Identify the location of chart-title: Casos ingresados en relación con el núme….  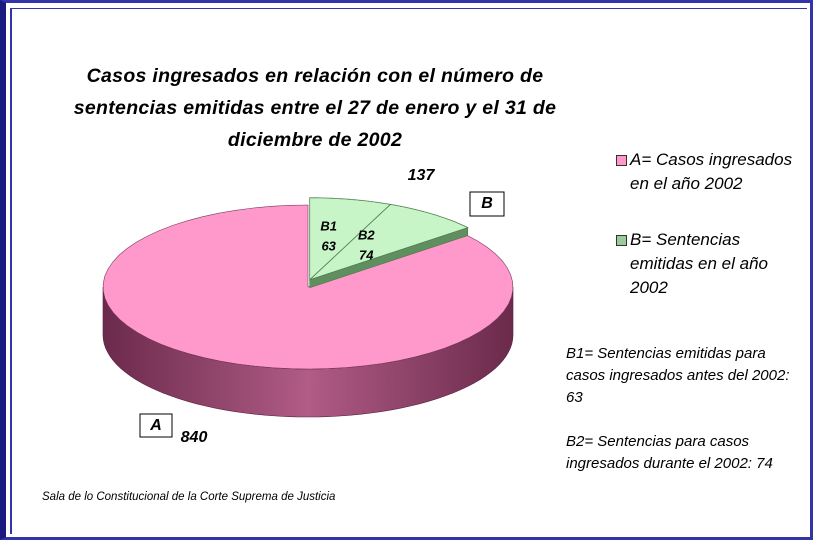
(315, 108).